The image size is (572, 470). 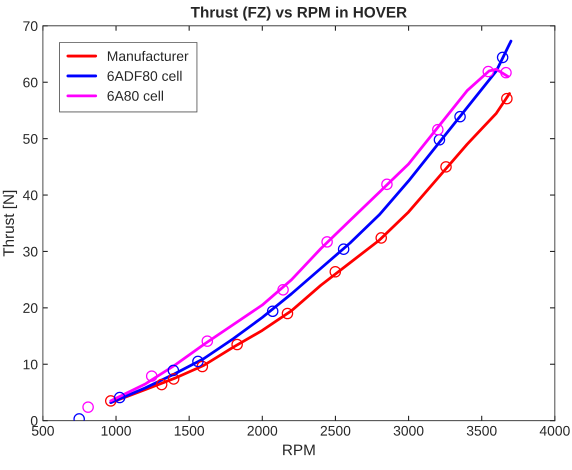 What do you see at coordinates (335, 431) in the screenshot?
I see `x-tick-label: 2500` at bounding box center [335, 431].